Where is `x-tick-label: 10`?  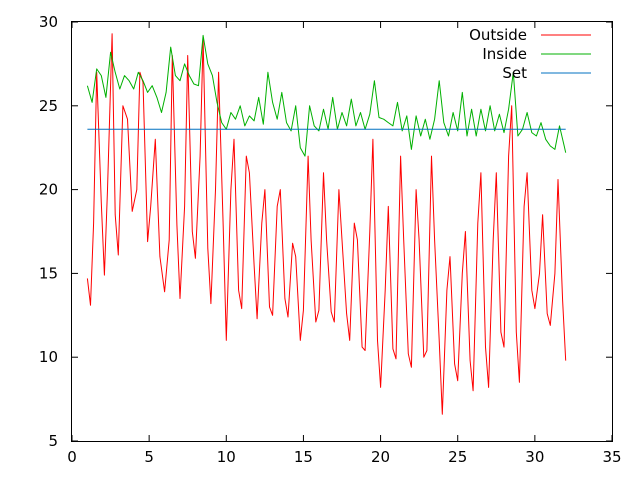
x-tick-label: 10 is located at coordinates (226, 457).